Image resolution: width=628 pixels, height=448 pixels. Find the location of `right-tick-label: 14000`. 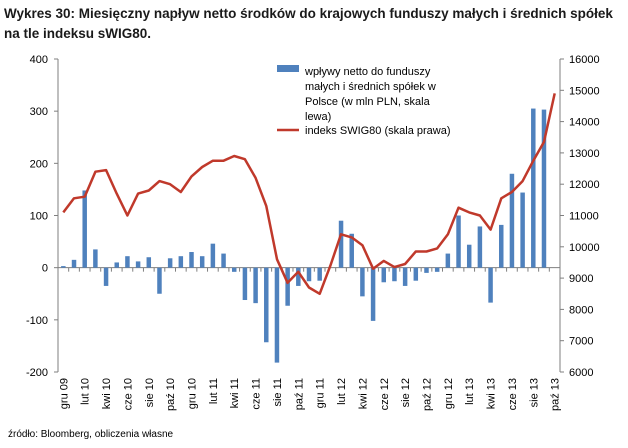

right-tick-label: 14000 is located at coordinates (584, 123).